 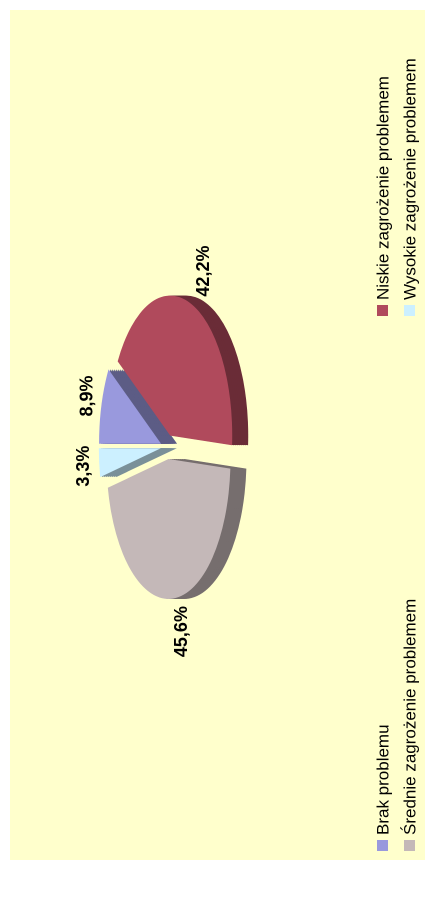 What do you see at coordinates (203, 271) in the screenshot?
I see `data-label: 42,2%` at bounding box center [203, 271].